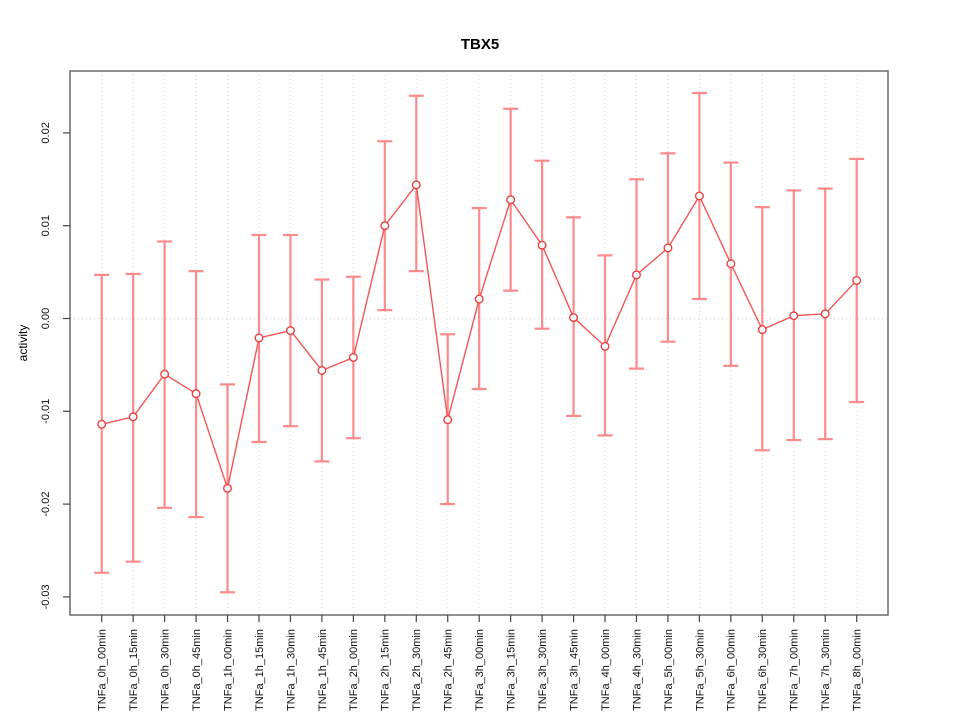 The height and width of the screenshot is (725, 960). Describe the element at coordinates (197, 670) in the screenshot. I see `x-tick-label: TNFa_0h_45min` at that location.